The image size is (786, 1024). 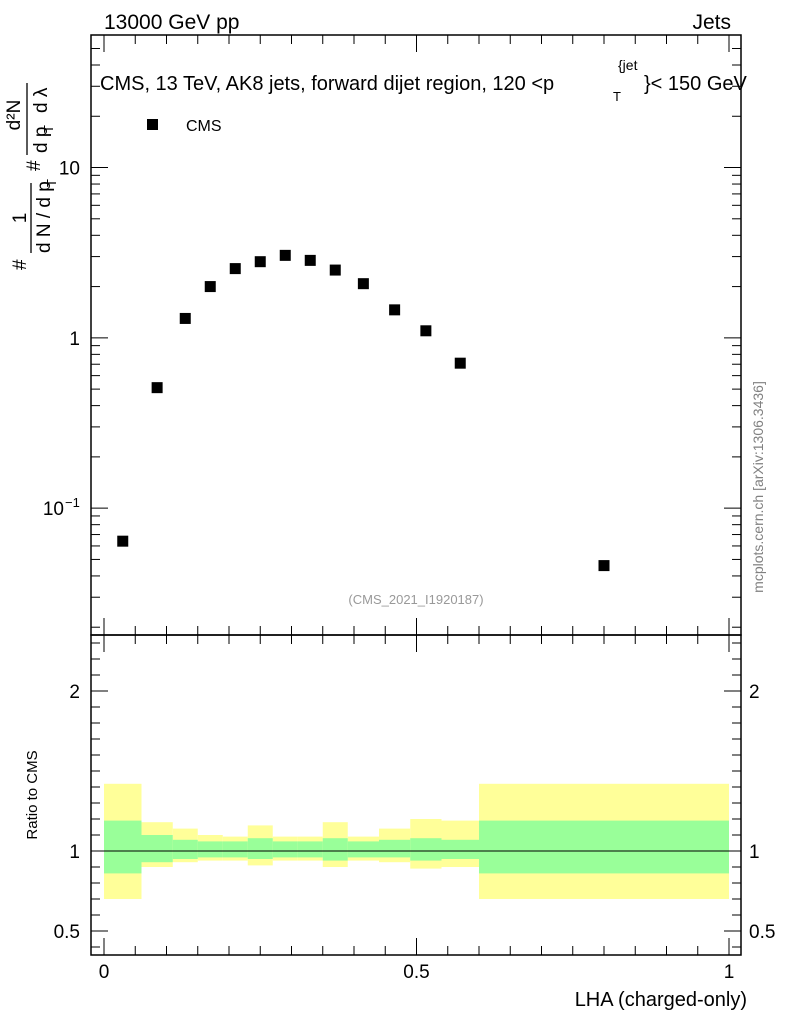 I want to click on ylabel-denominator: d N / d p, so click(x=44, y=217).